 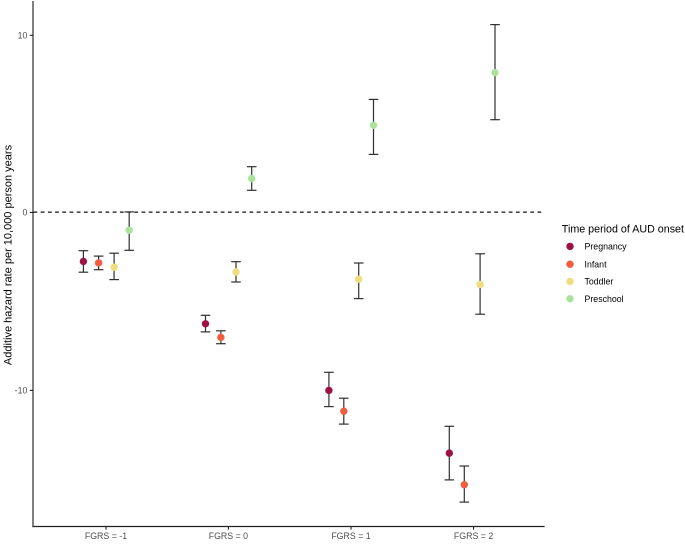 I want to click on svg-text: Preschool, so click(x=604, y=299).